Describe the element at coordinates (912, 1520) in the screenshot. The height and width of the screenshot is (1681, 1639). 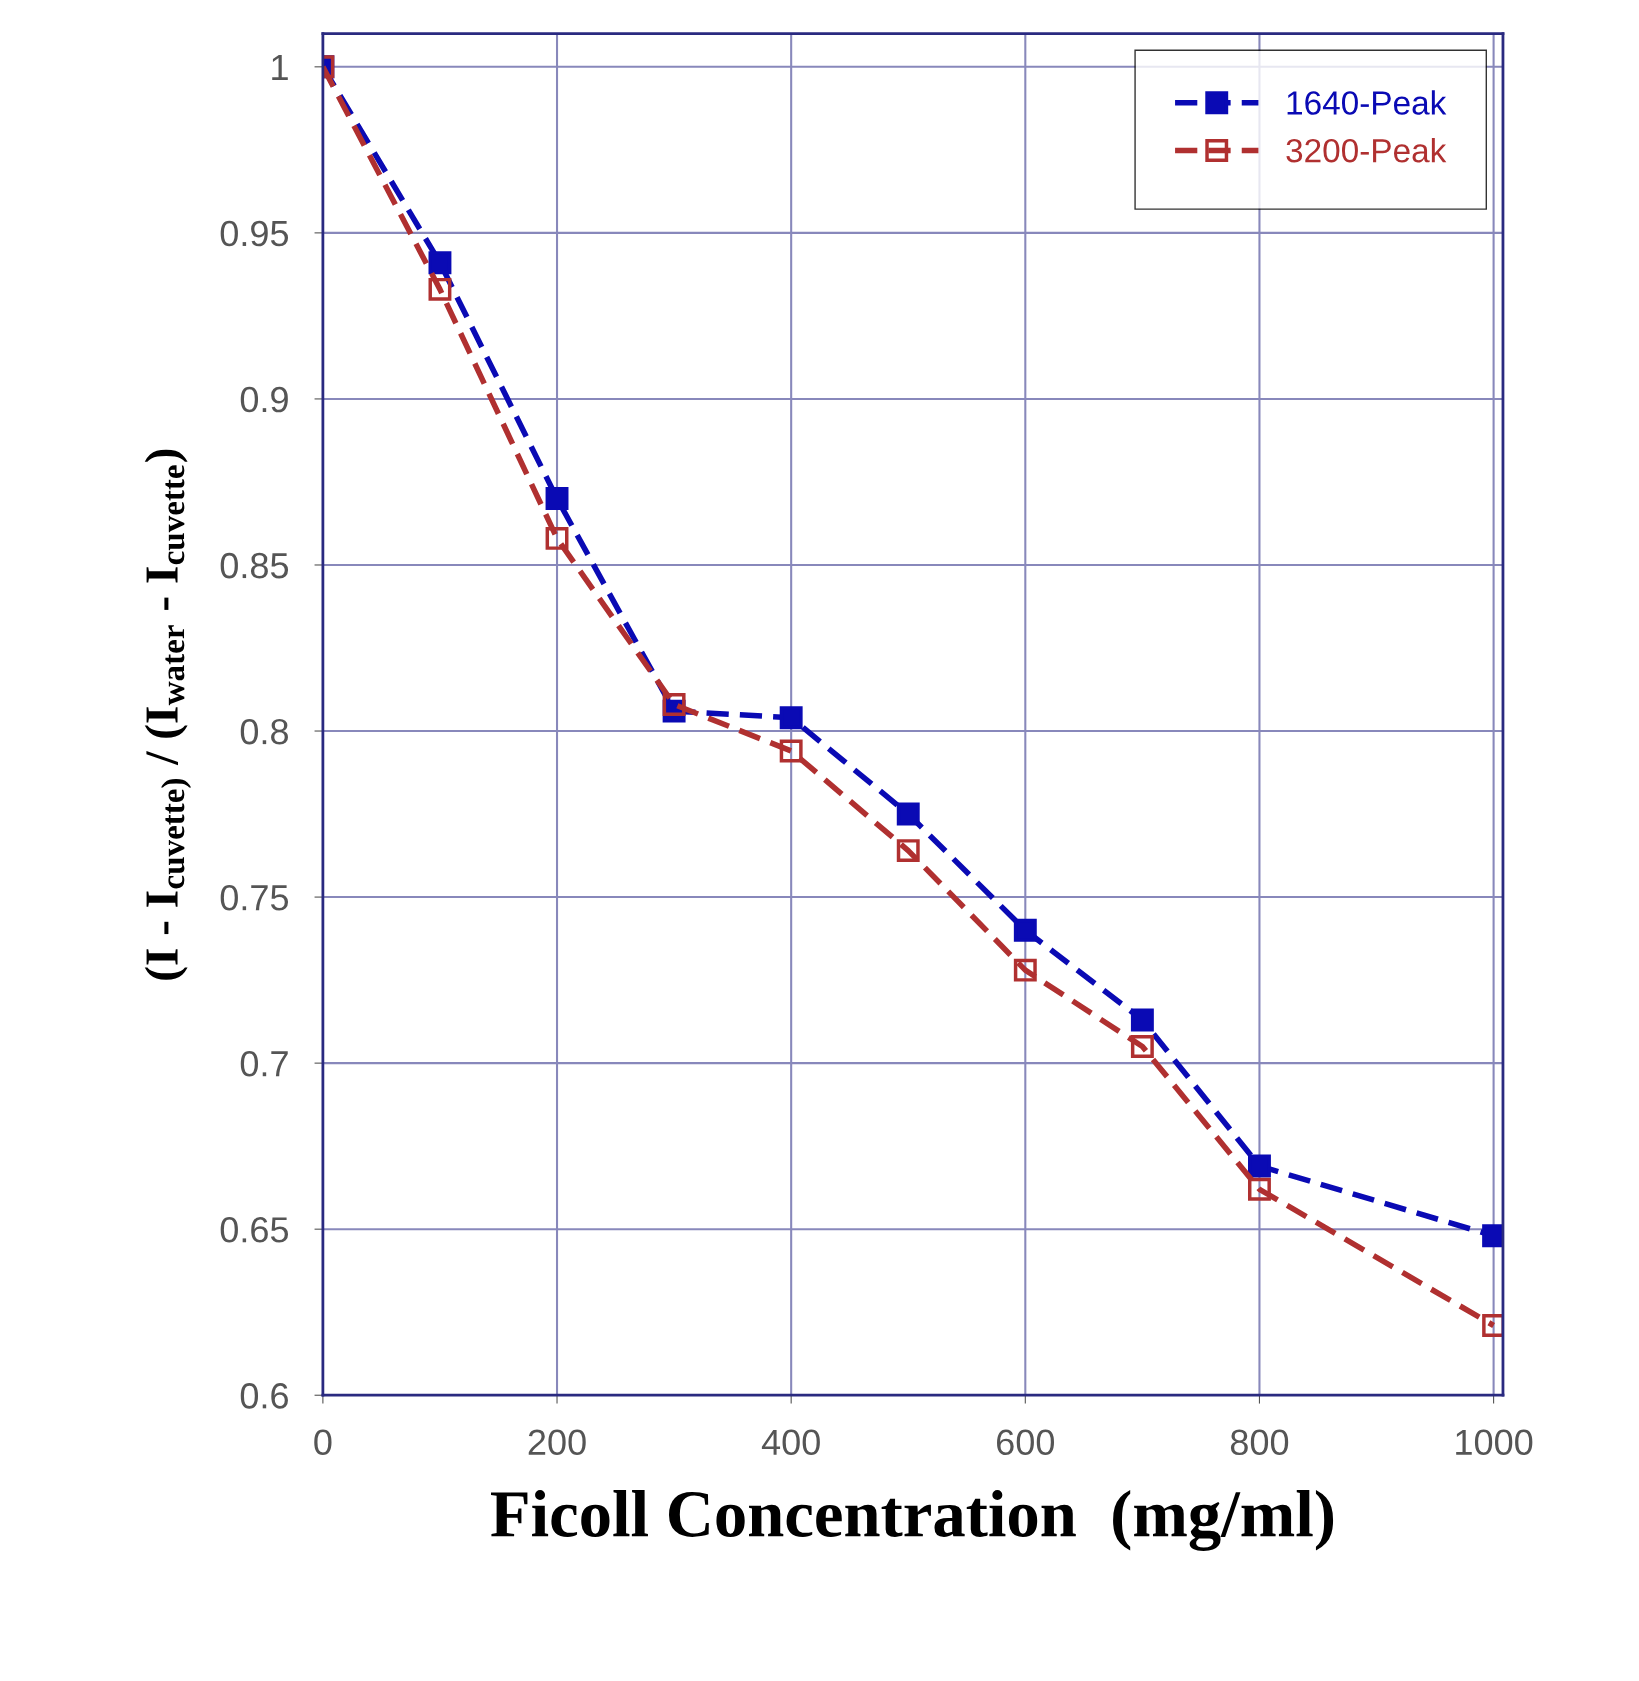
I see `x-axis-title: Ficoll Concentration (mg/ml)` at that location.